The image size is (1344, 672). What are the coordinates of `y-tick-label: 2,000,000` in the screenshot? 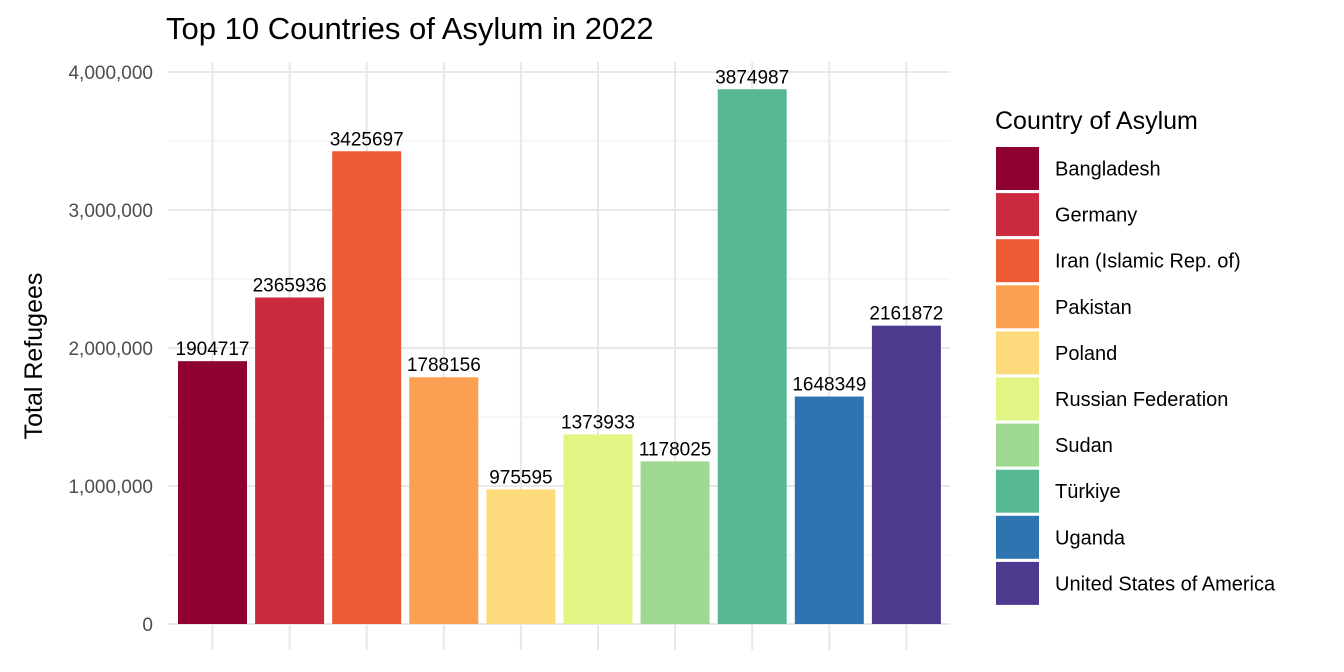 It's located at (110, 349).